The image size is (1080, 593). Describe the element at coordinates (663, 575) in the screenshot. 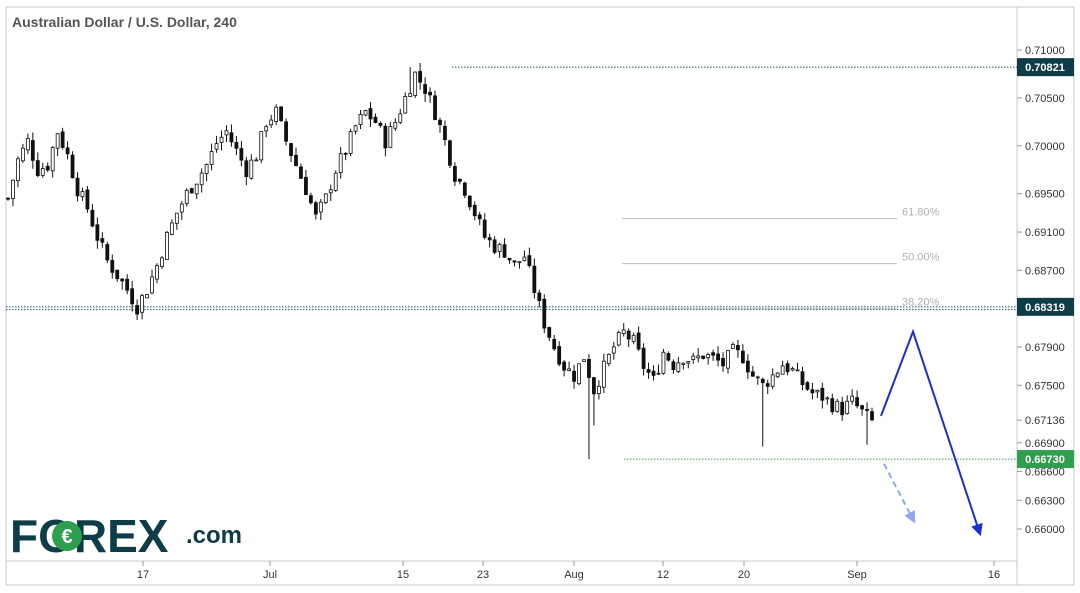

I see `x-tick-label: 12` at that location.